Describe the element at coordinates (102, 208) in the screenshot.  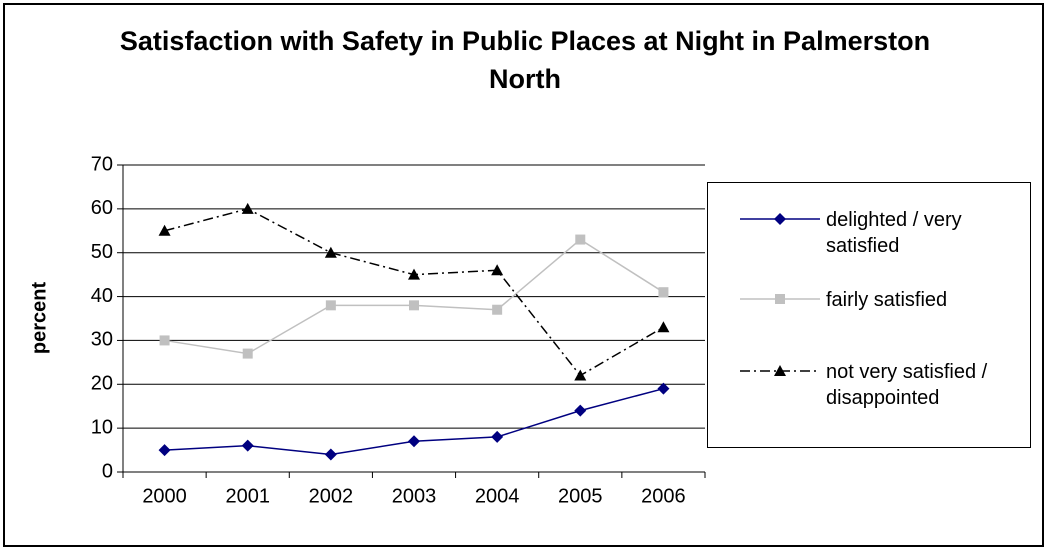
I see `y-tick-label: 60` at that location.